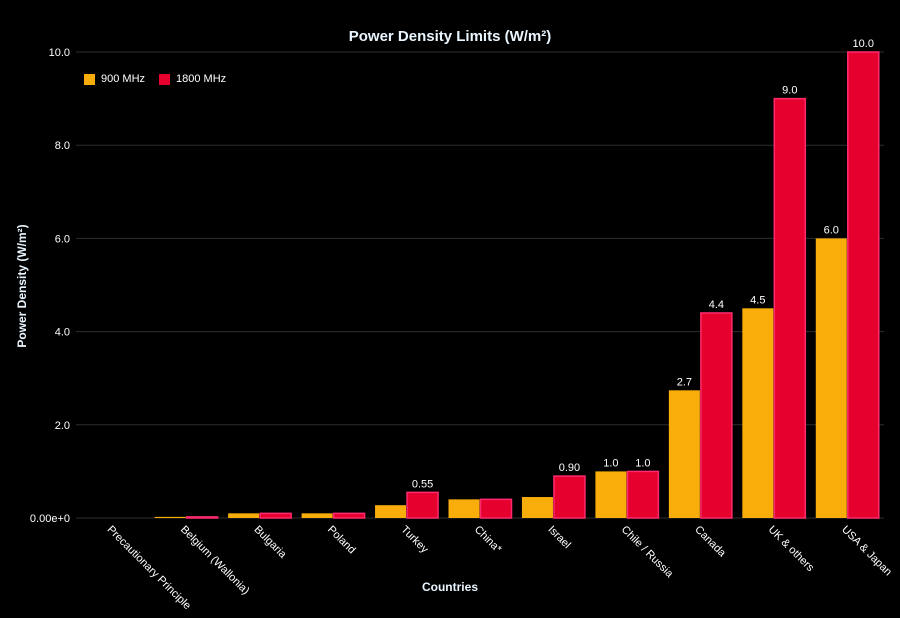  What do you see at coordinates (155, 79) in the screenshot?
I see `legend: 900 MHz 1800 MHz` at bounding box center [155, 79].